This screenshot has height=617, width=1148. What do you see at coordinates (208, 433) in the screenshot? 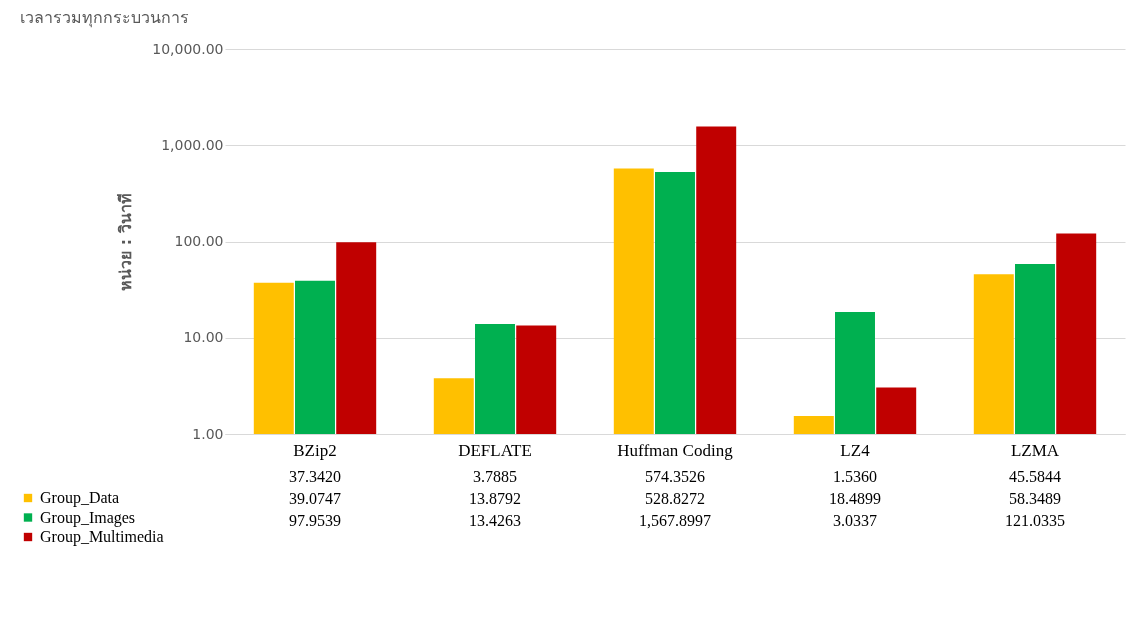
I see `y-tick-label: 1.00` at bounding box center [208, 433].